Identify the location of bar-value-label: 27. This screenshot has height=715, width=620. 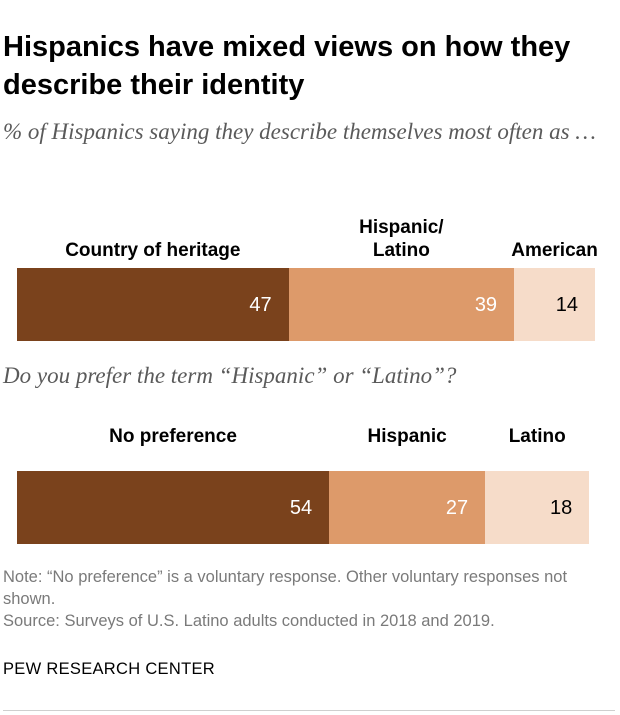
(457, 507).